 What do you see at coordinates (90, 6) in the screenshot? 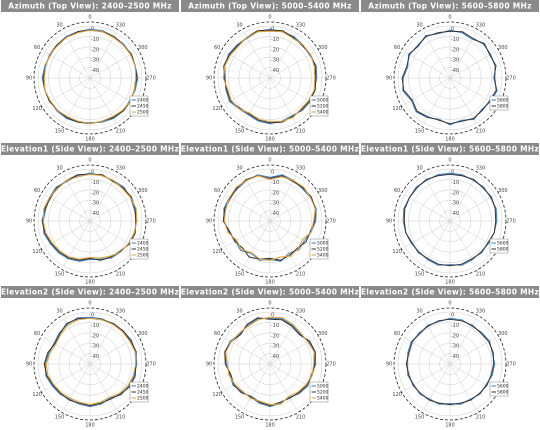
I see `chart-title: Azimuth (Top View): 2400–2500 MHz` at bounding box center [90, 6].